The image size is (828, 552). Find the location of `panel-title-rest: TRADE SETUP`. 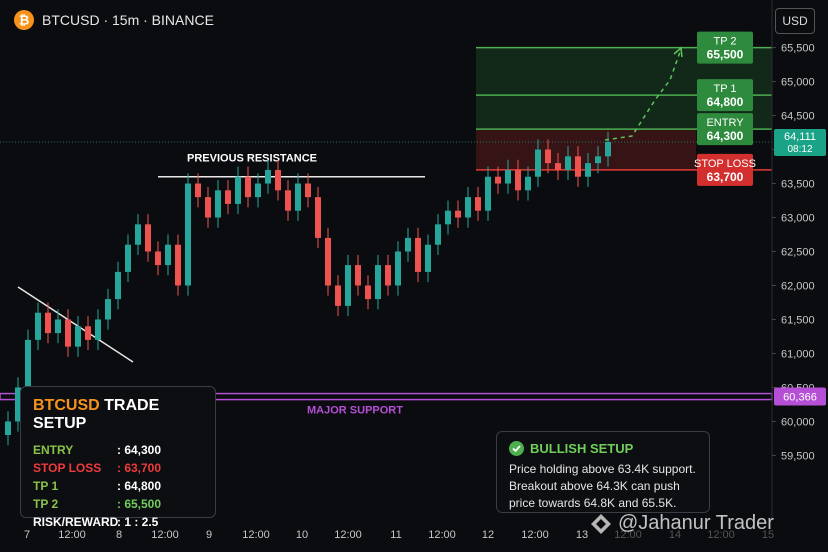

panel-title-rest: TRADE SETUP is located at coordinates (96, 414).